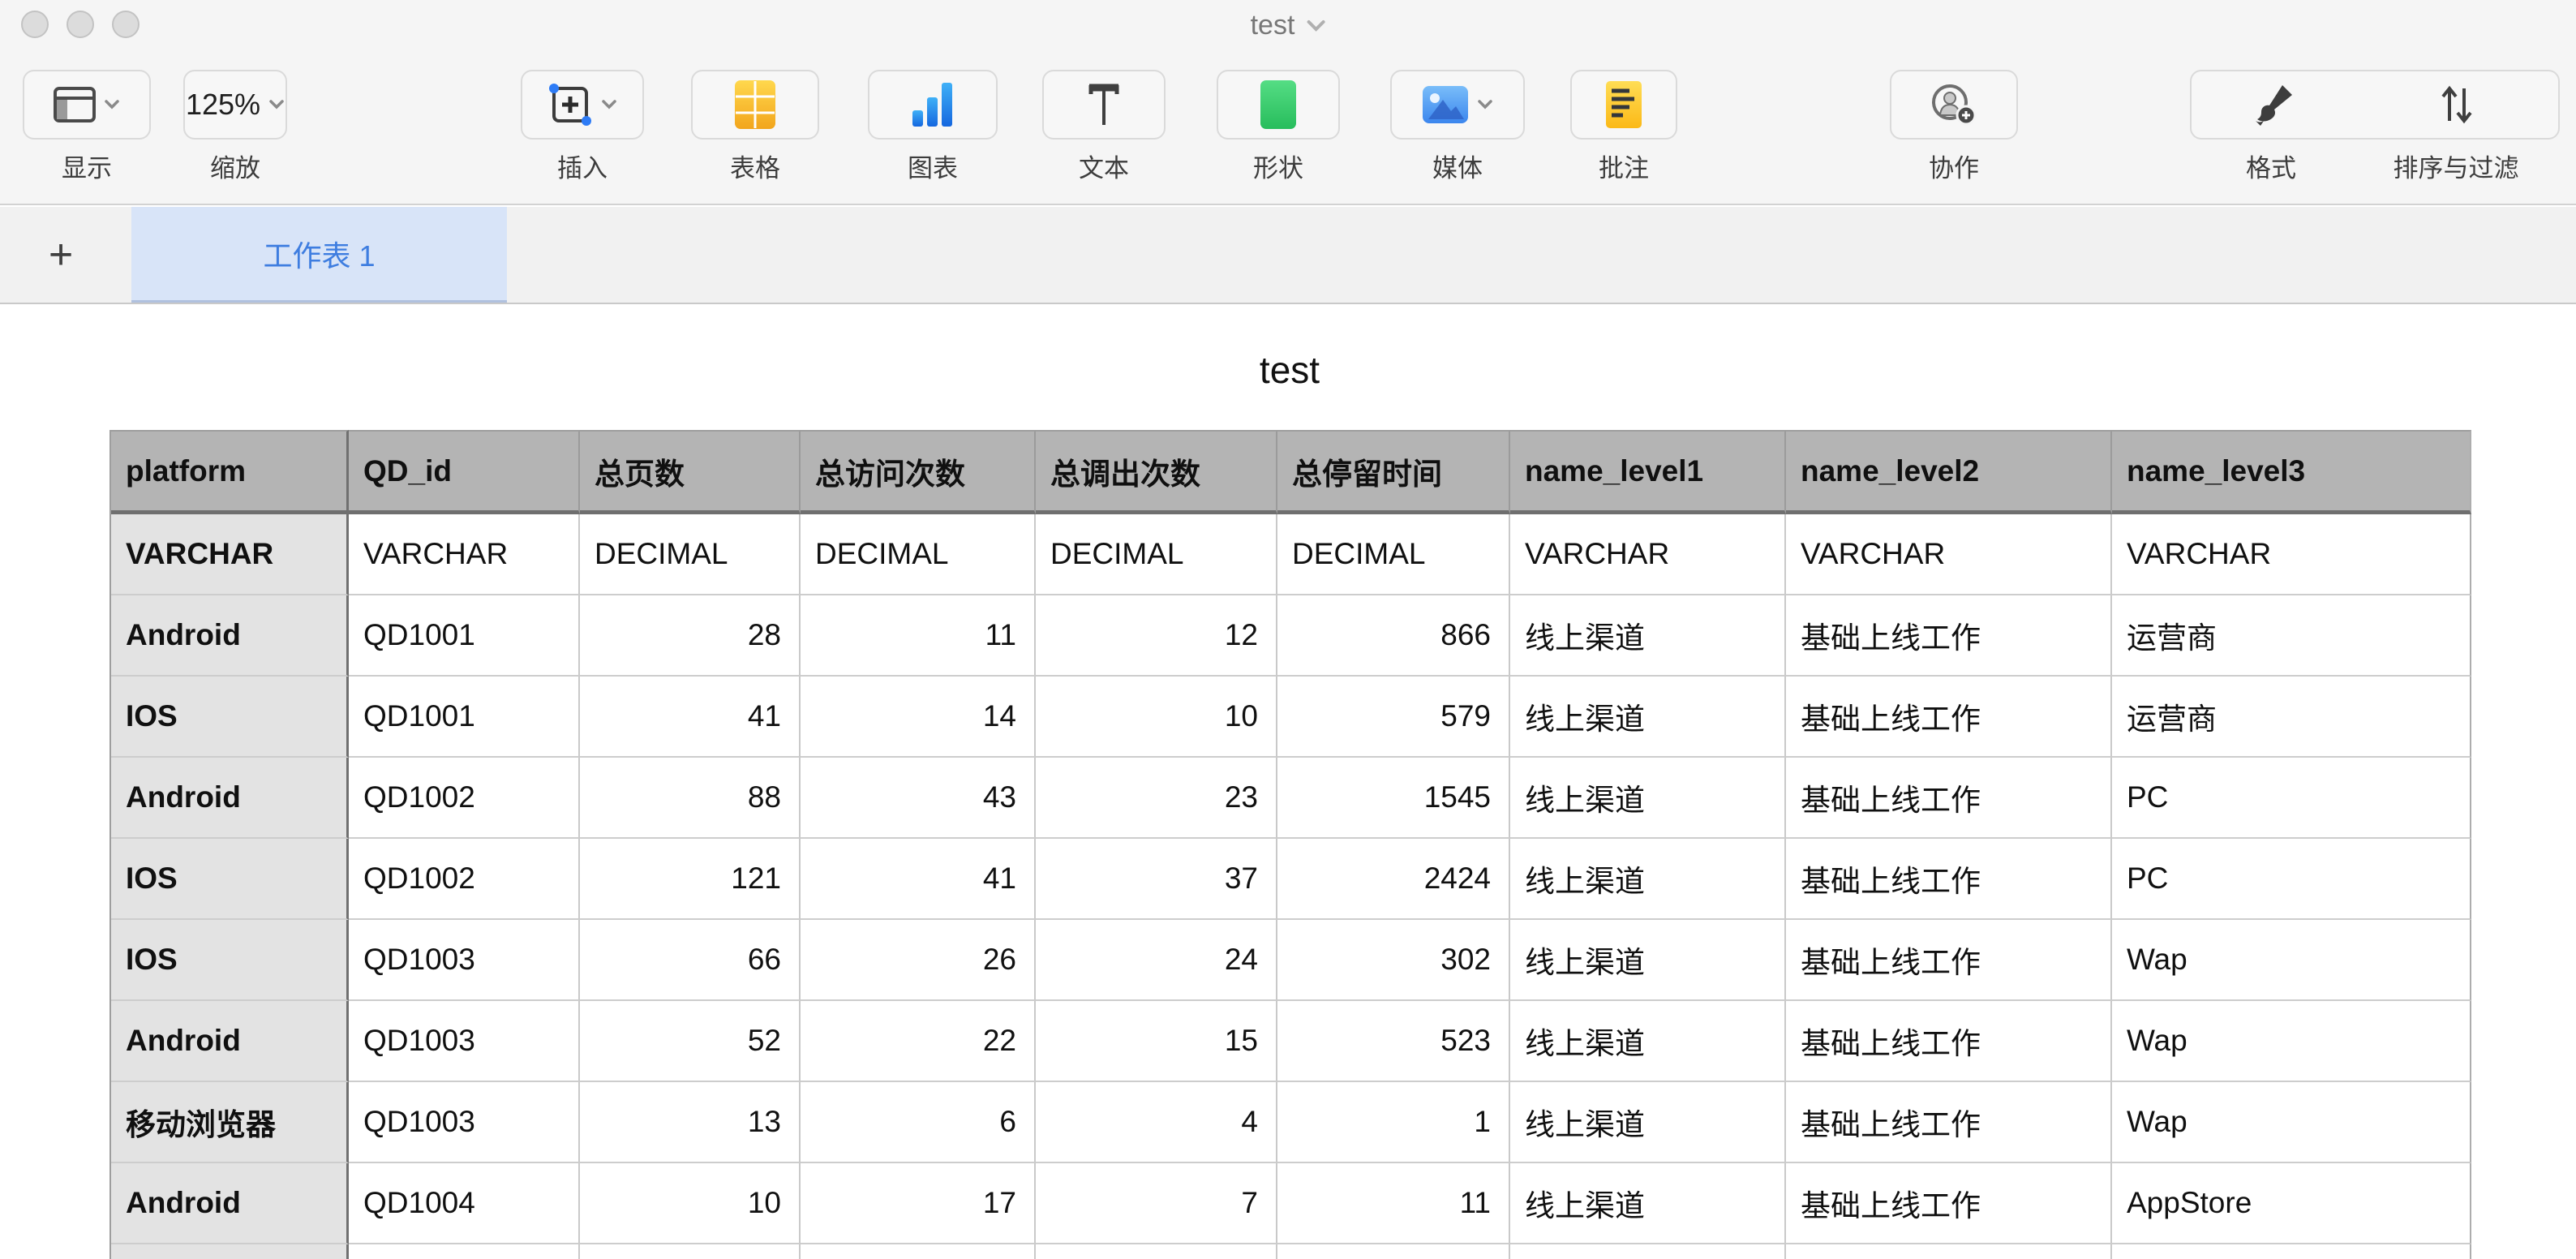  What do you see at coordinates (61, 255) in the screenshot?
I see `add-sheet-button: +` at bounding box center [61, 255].